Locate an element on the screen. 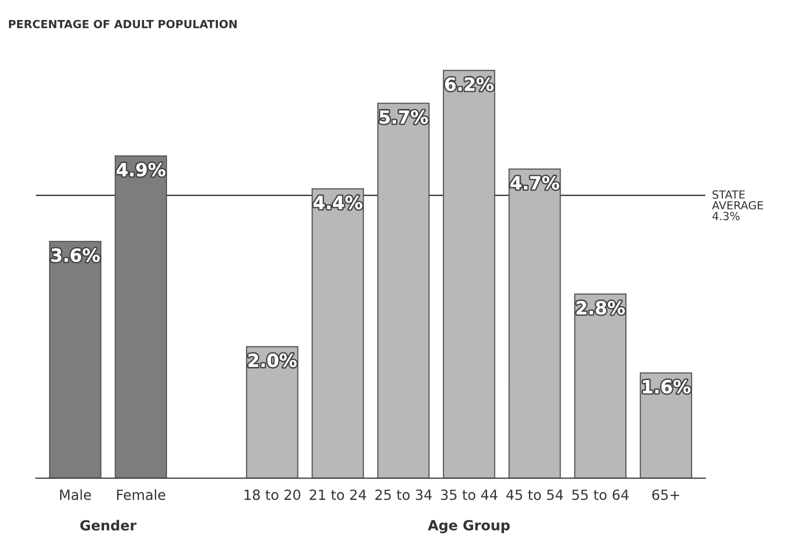  data-label: 6.2% is located at coordinates (469, 84).